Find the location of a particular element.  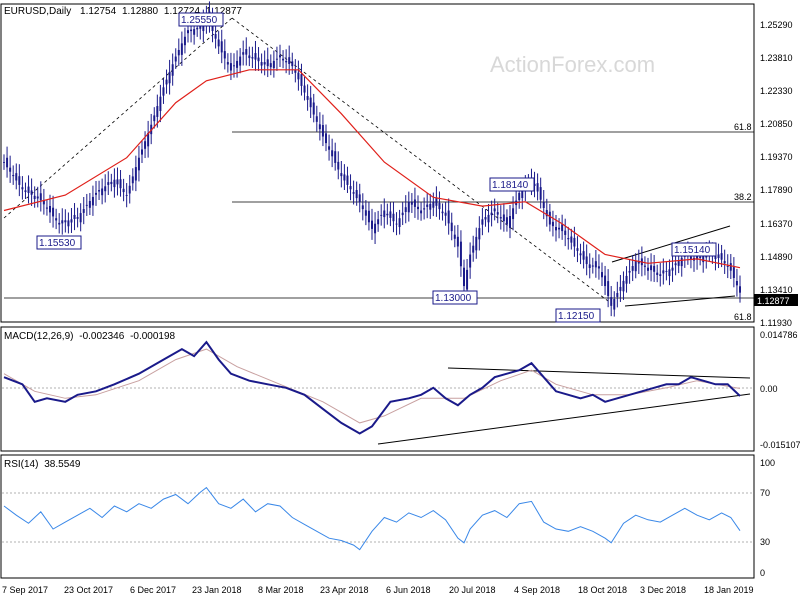

price-tick-label: 1.25290 is located at coordinates (776, 25).